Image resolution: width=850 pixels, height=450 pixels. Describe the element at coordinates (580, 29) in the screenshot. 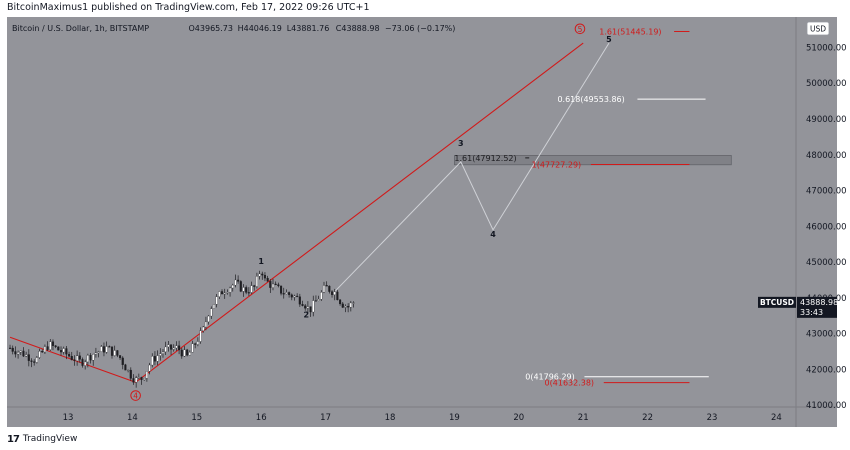

I see `circled-wave-marker` at that location.